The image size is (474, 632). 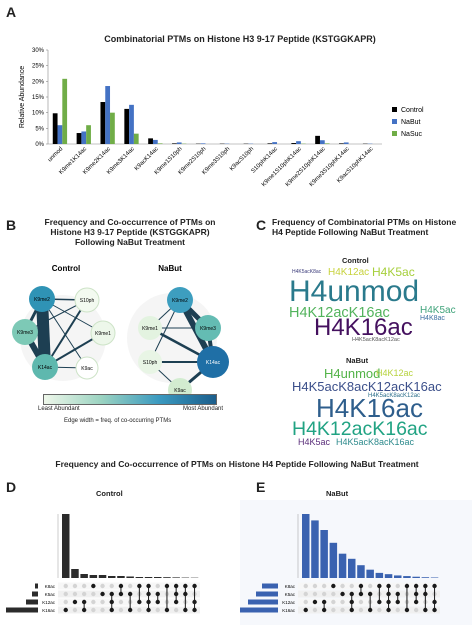 I want to click on panel-c-title-line2: H4 Peptide Following NaBut Treatment, so click(x=350, y=231).